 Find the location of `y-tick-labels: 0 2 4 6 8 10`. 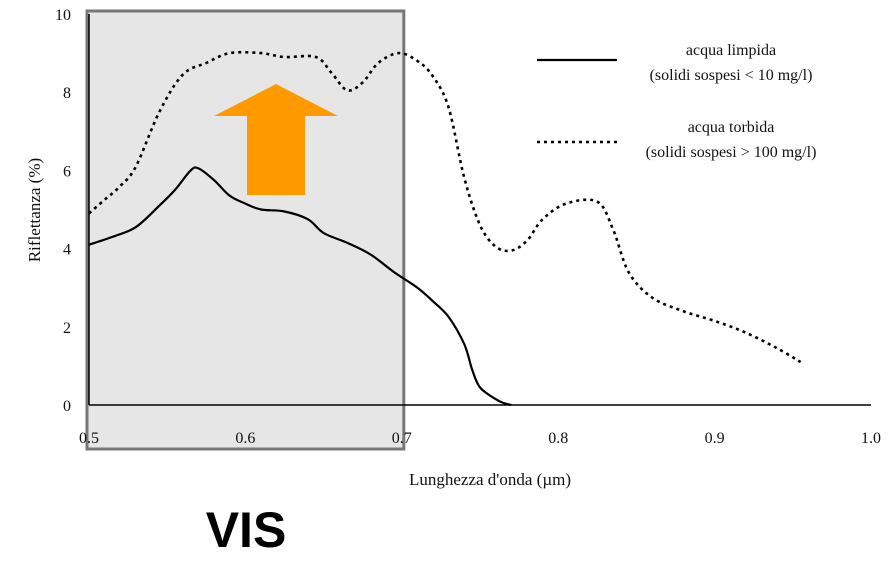

y-tick-labels: 0 2 4 6 8 10 is located at coordinates (63, 211).